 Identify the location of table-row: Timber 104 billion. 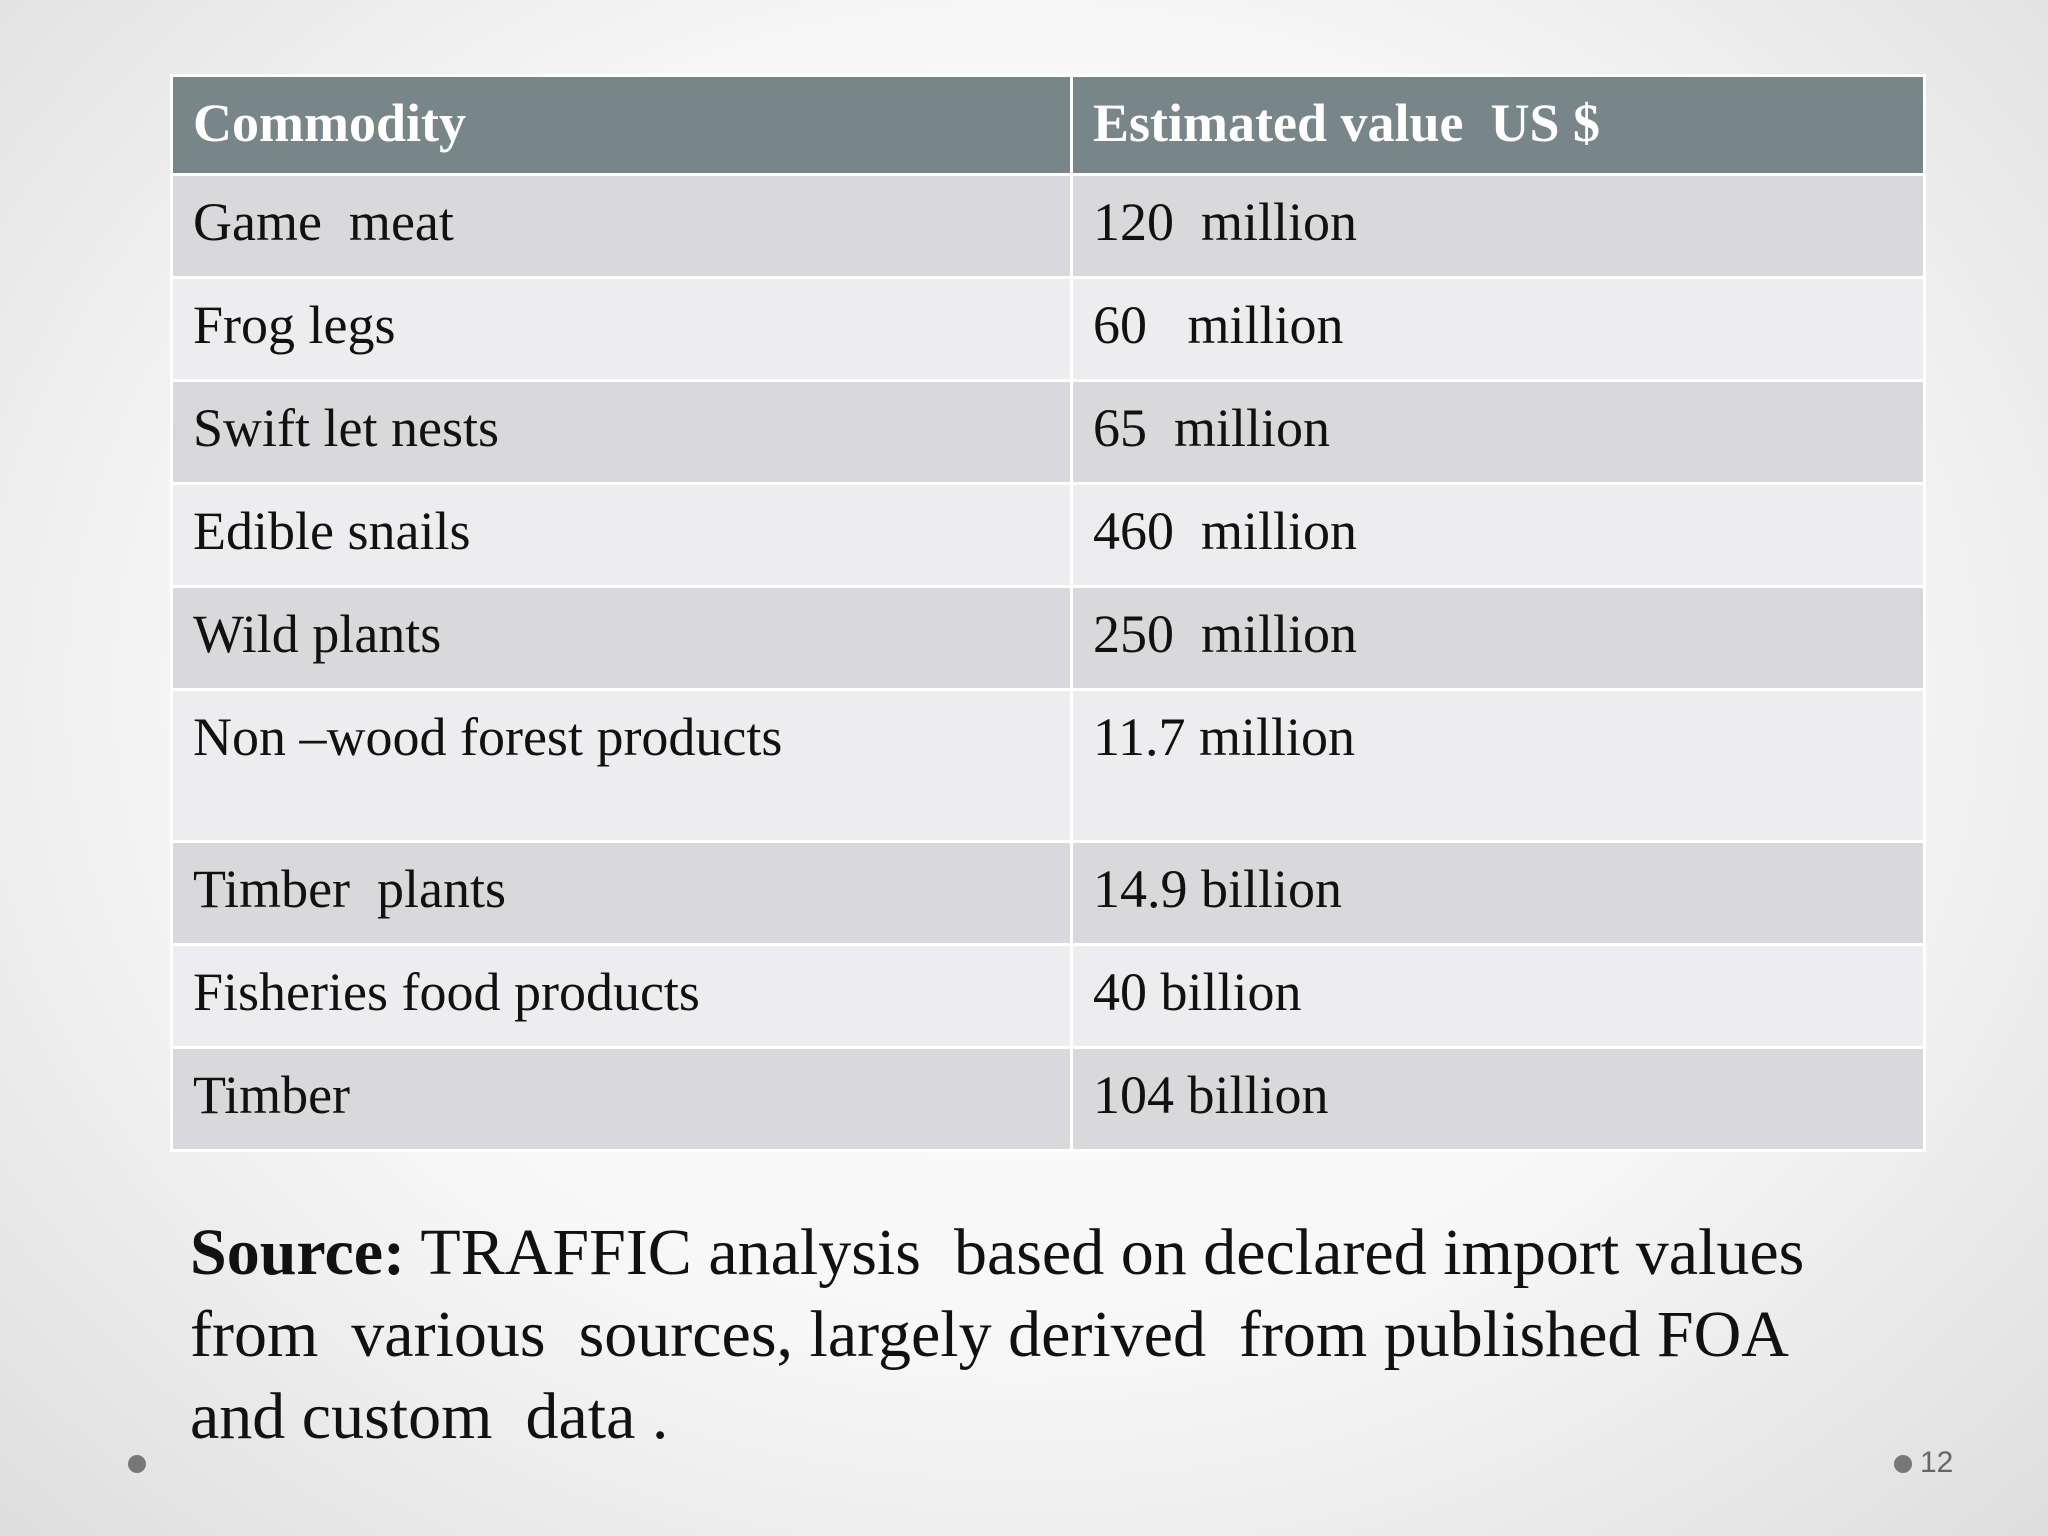
(1048, 1099).